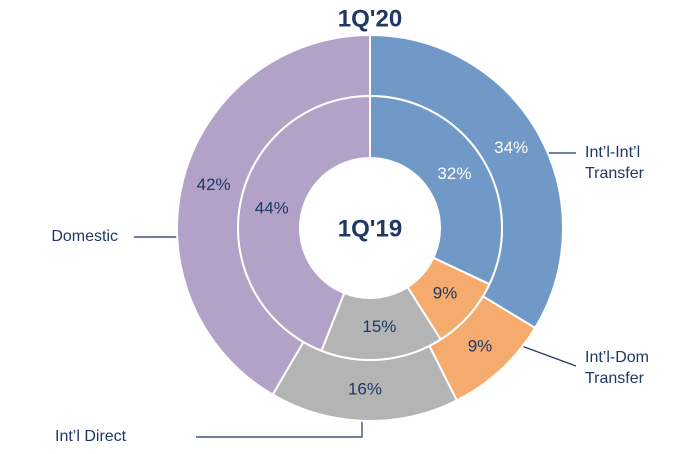  What do you see at coordinates (214, 184) in the screenshot?
I see `value-label: 42%` at bounding box center [214, 184].